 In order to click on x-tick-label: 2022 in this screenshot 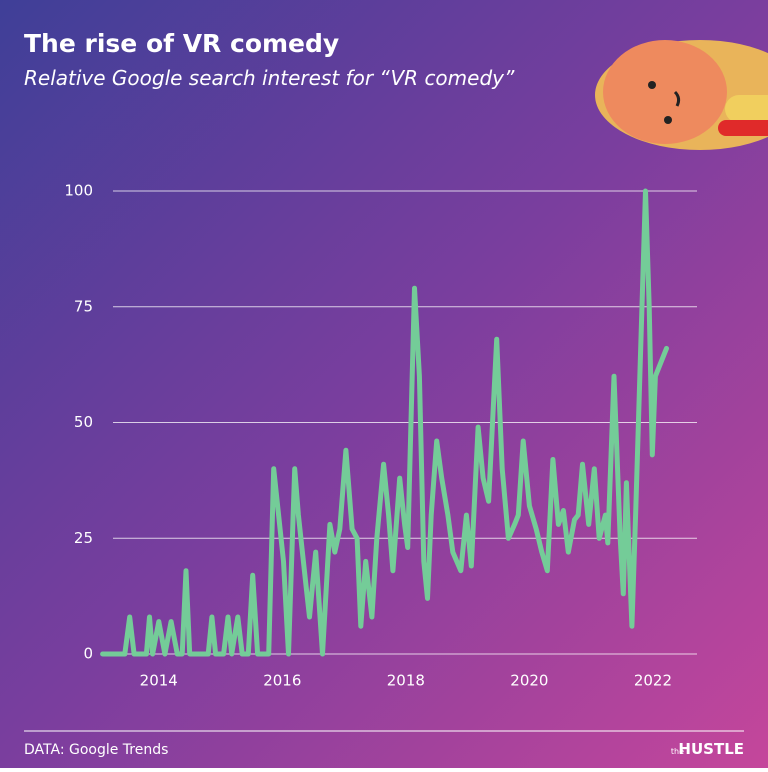, I will do `click(653, 681)`.